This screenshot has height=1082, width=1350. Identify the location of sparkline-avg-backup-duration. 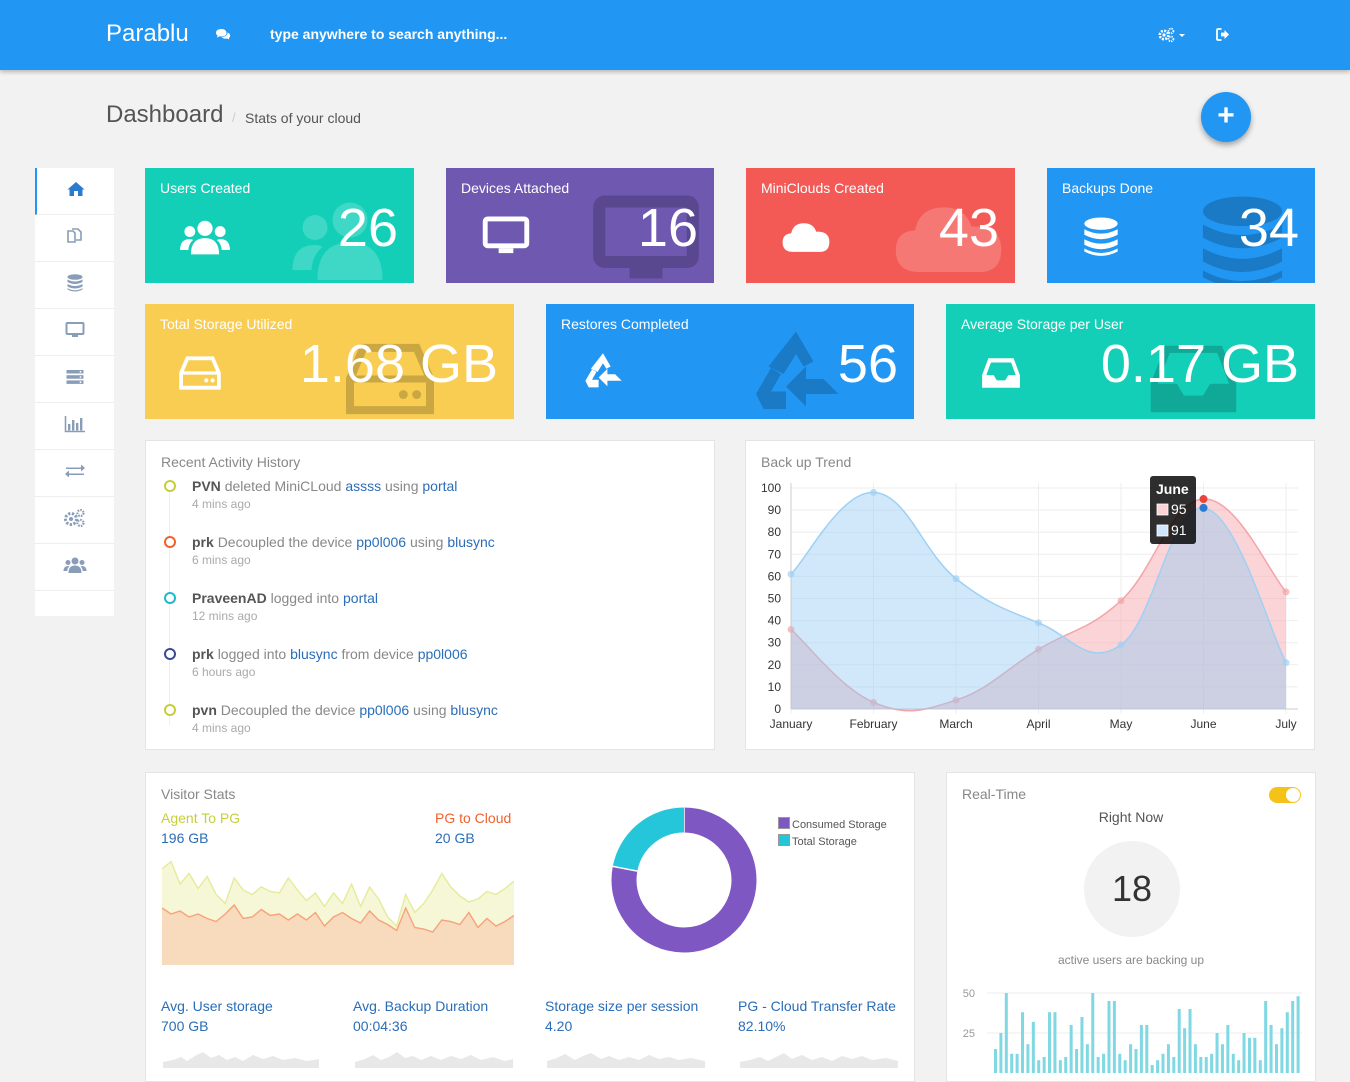
(434, 1060).